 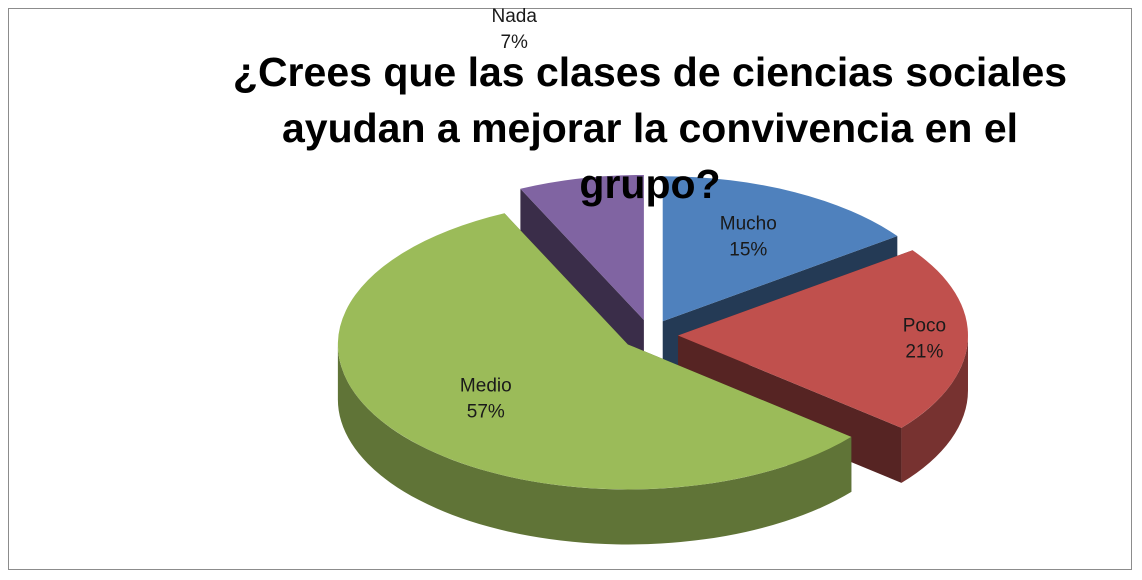 What do you see at coordinates (514, 16) in the screenshot?
I see `category-label: Nada` at bounding box center [514, 16].